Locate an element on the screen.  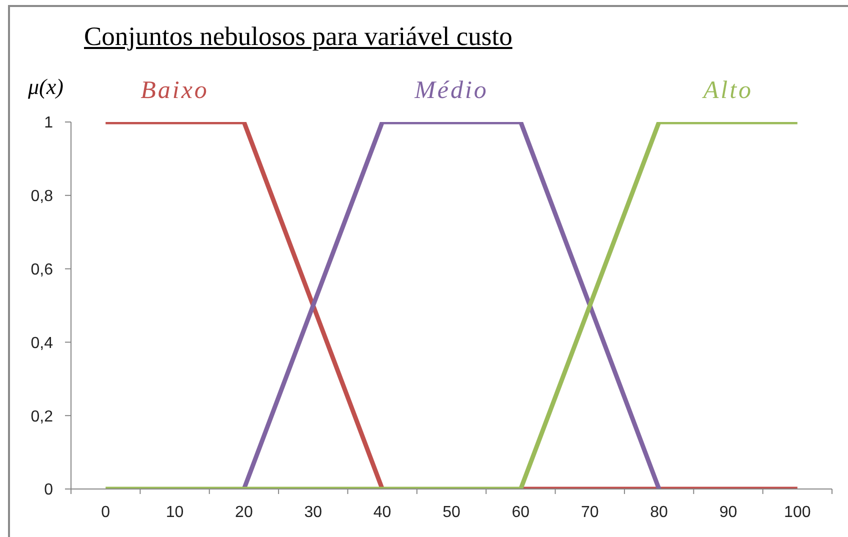
series-label: Alto is located at coordinates (728, 91).